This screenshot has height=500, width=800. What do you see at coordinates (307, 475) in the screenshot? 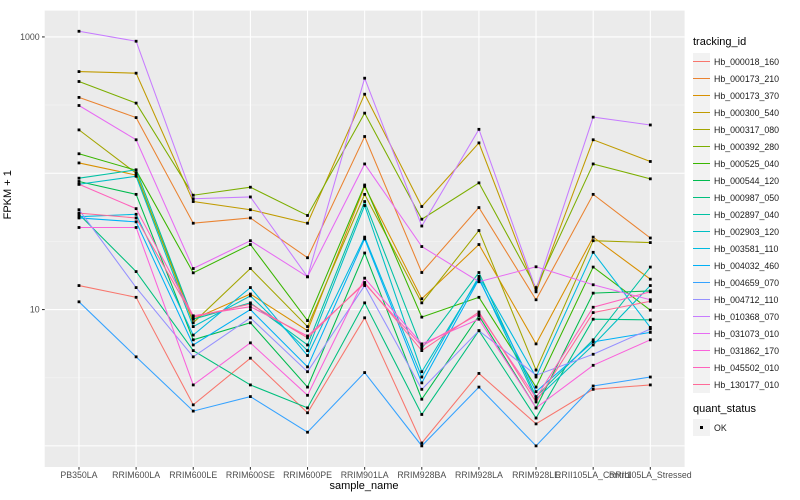
I see `x-tick-label: RRIM600PE` at bounding box center [307, 475].